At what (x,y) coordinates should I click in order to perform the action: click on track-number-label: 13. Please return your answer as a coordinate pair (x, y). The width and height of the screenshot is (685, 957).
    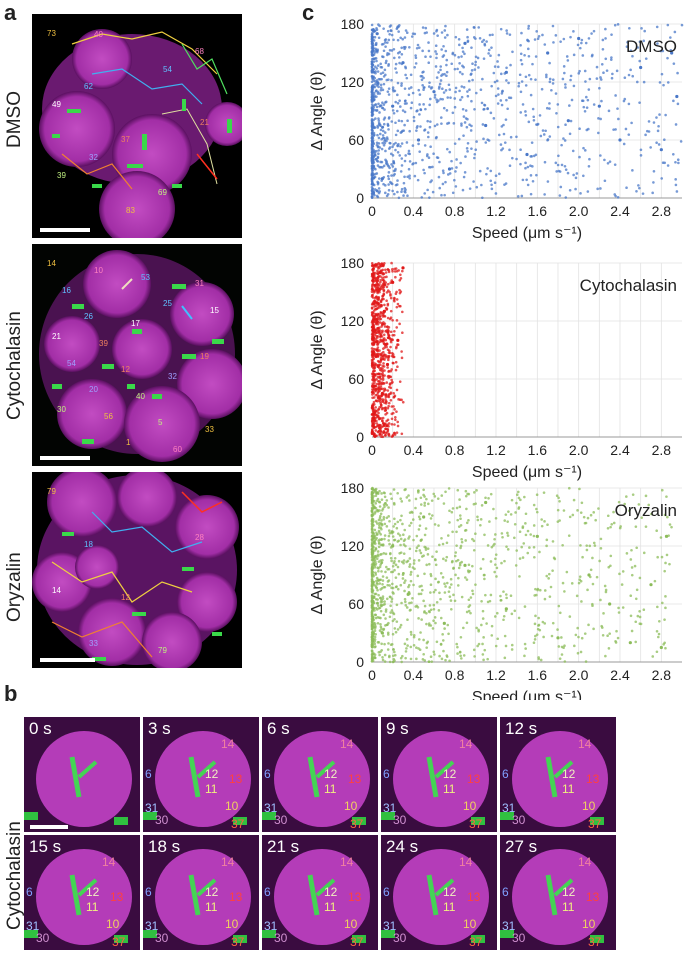
    Looking at the image, I should click on (474, 779).